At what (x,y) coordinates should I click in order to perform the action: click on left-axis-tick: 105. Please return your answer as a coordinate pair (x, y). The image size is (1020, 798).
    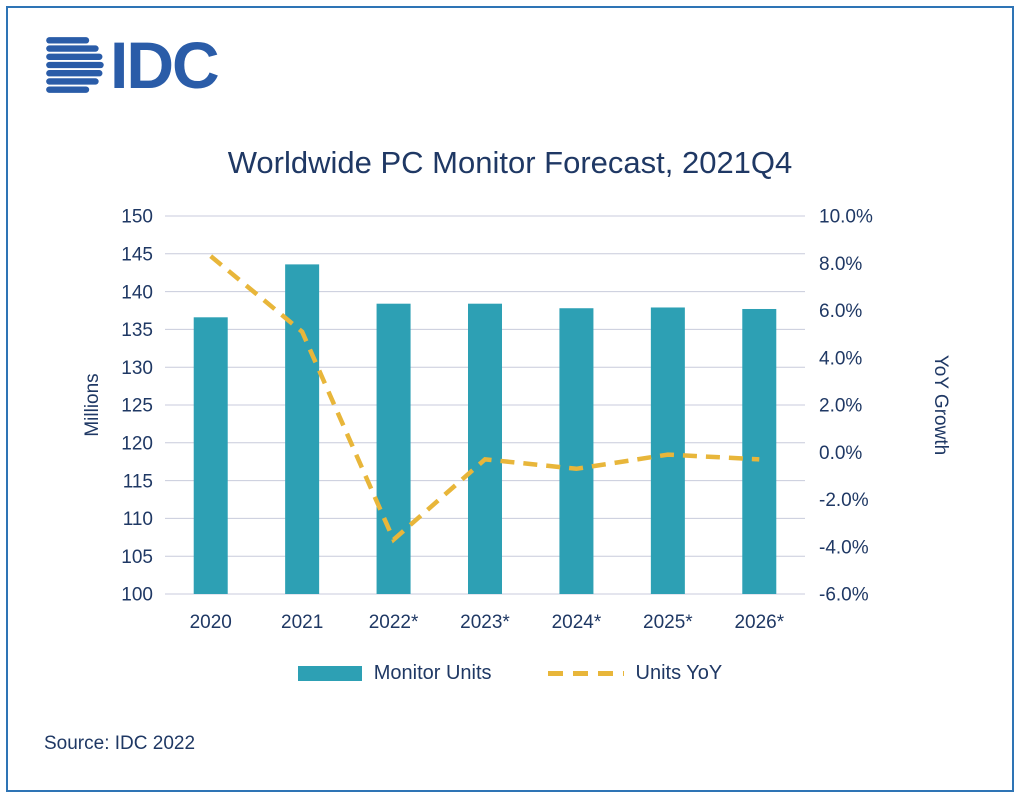
    Looking at the image, I should click on (137, 557).